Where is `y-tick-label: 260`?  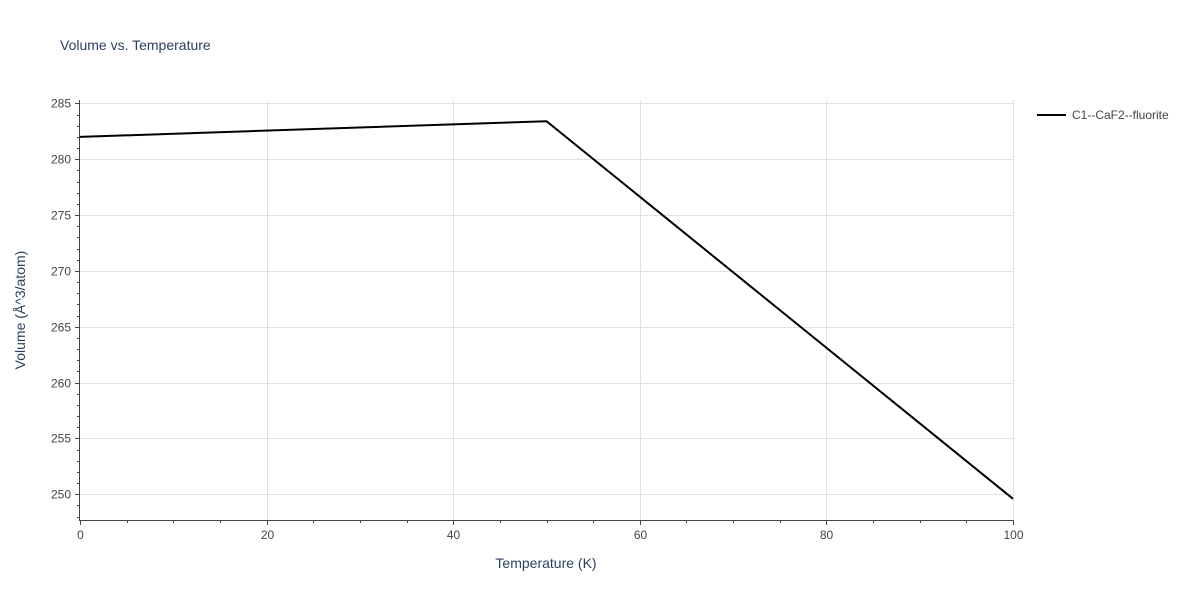 y-tick-label: 260 is located at coordinates (61, 384).